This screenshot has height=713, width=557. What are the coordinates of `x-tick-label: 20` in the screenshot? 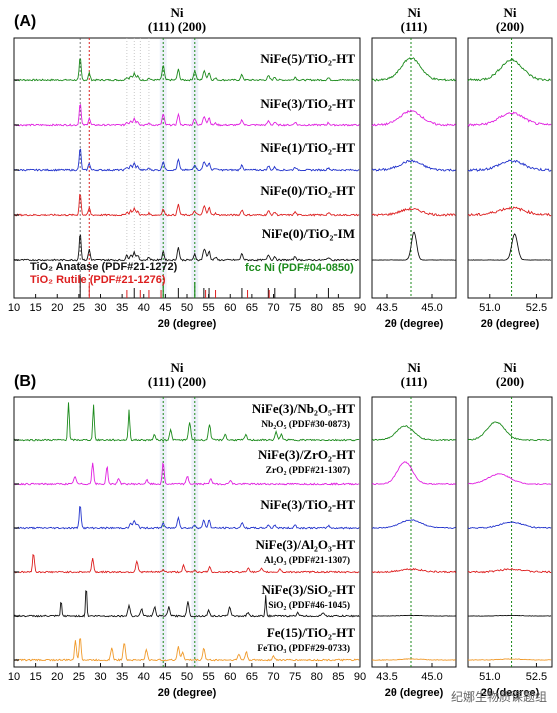 It's located at (57, 677).